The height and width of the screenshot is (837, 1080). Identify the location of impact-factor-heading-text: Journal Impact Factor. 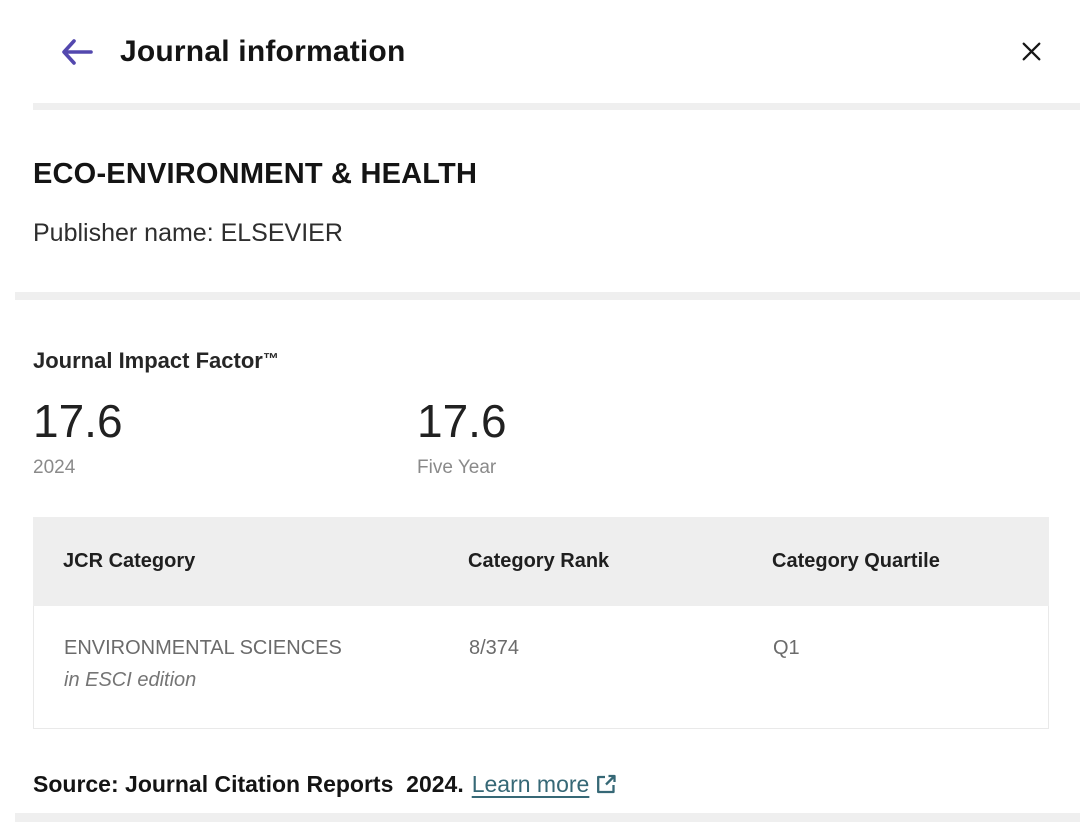
(148, 360).